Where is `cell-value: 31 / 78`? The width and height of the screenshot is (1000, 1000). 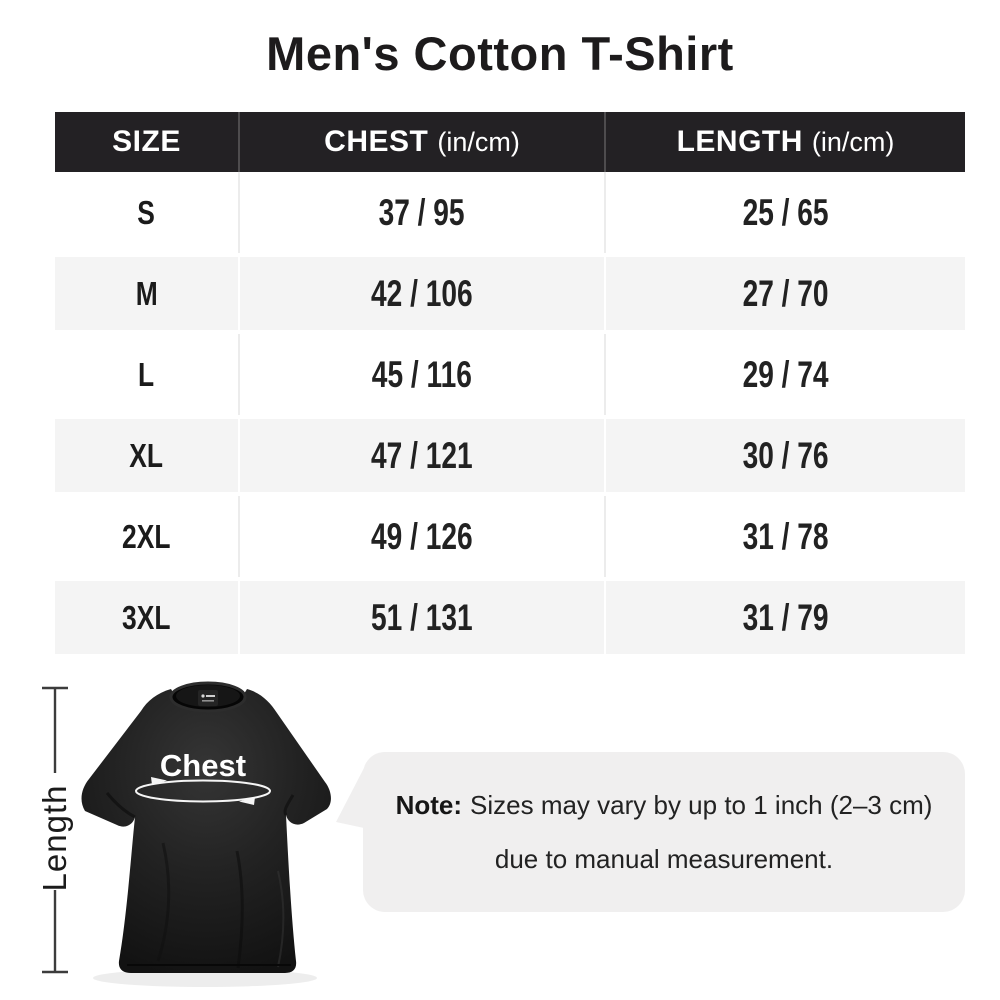 cell-value: 31 / 78 is located at coordinates (785, 536).